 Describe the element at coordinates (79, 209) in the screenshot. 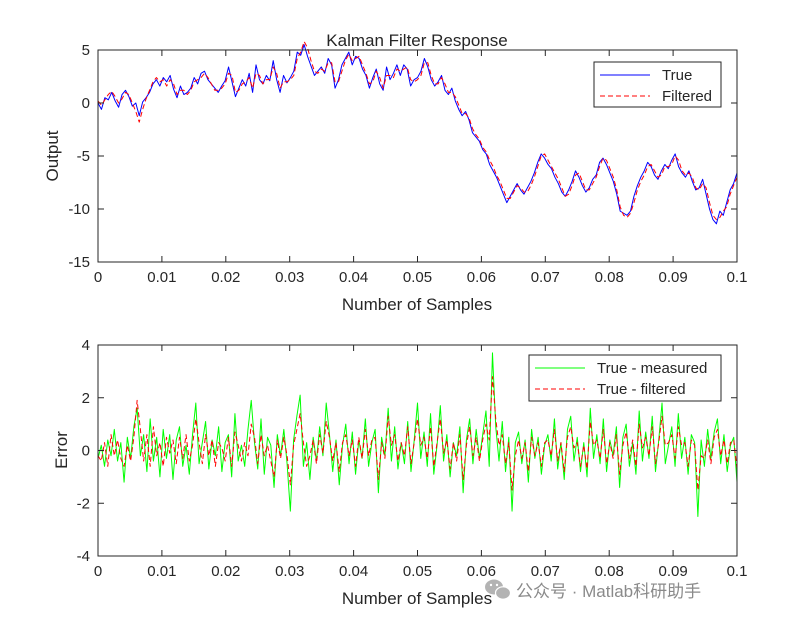

I see `y-tick-label: -10` at that location.